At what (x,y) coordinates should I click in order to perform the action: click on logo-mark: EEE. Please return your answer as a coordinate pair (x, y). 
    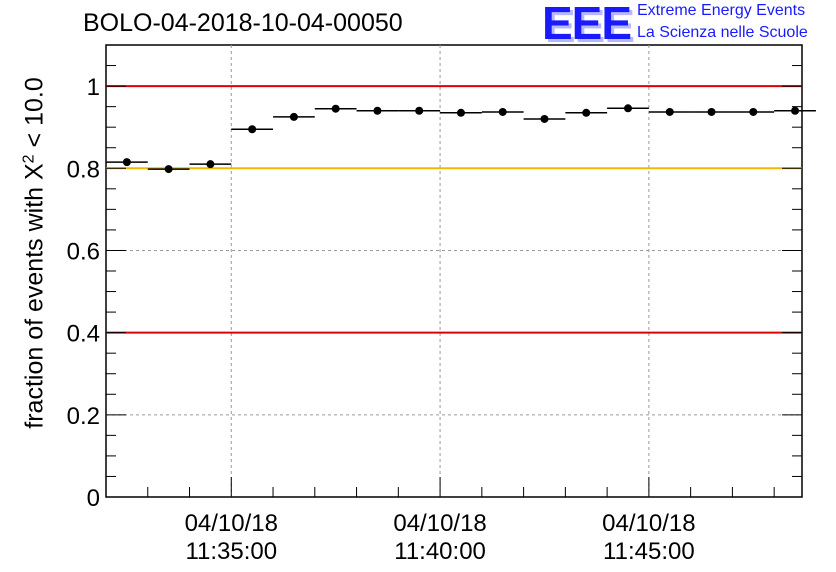
    Looking at the image, I should click on (587, 24).